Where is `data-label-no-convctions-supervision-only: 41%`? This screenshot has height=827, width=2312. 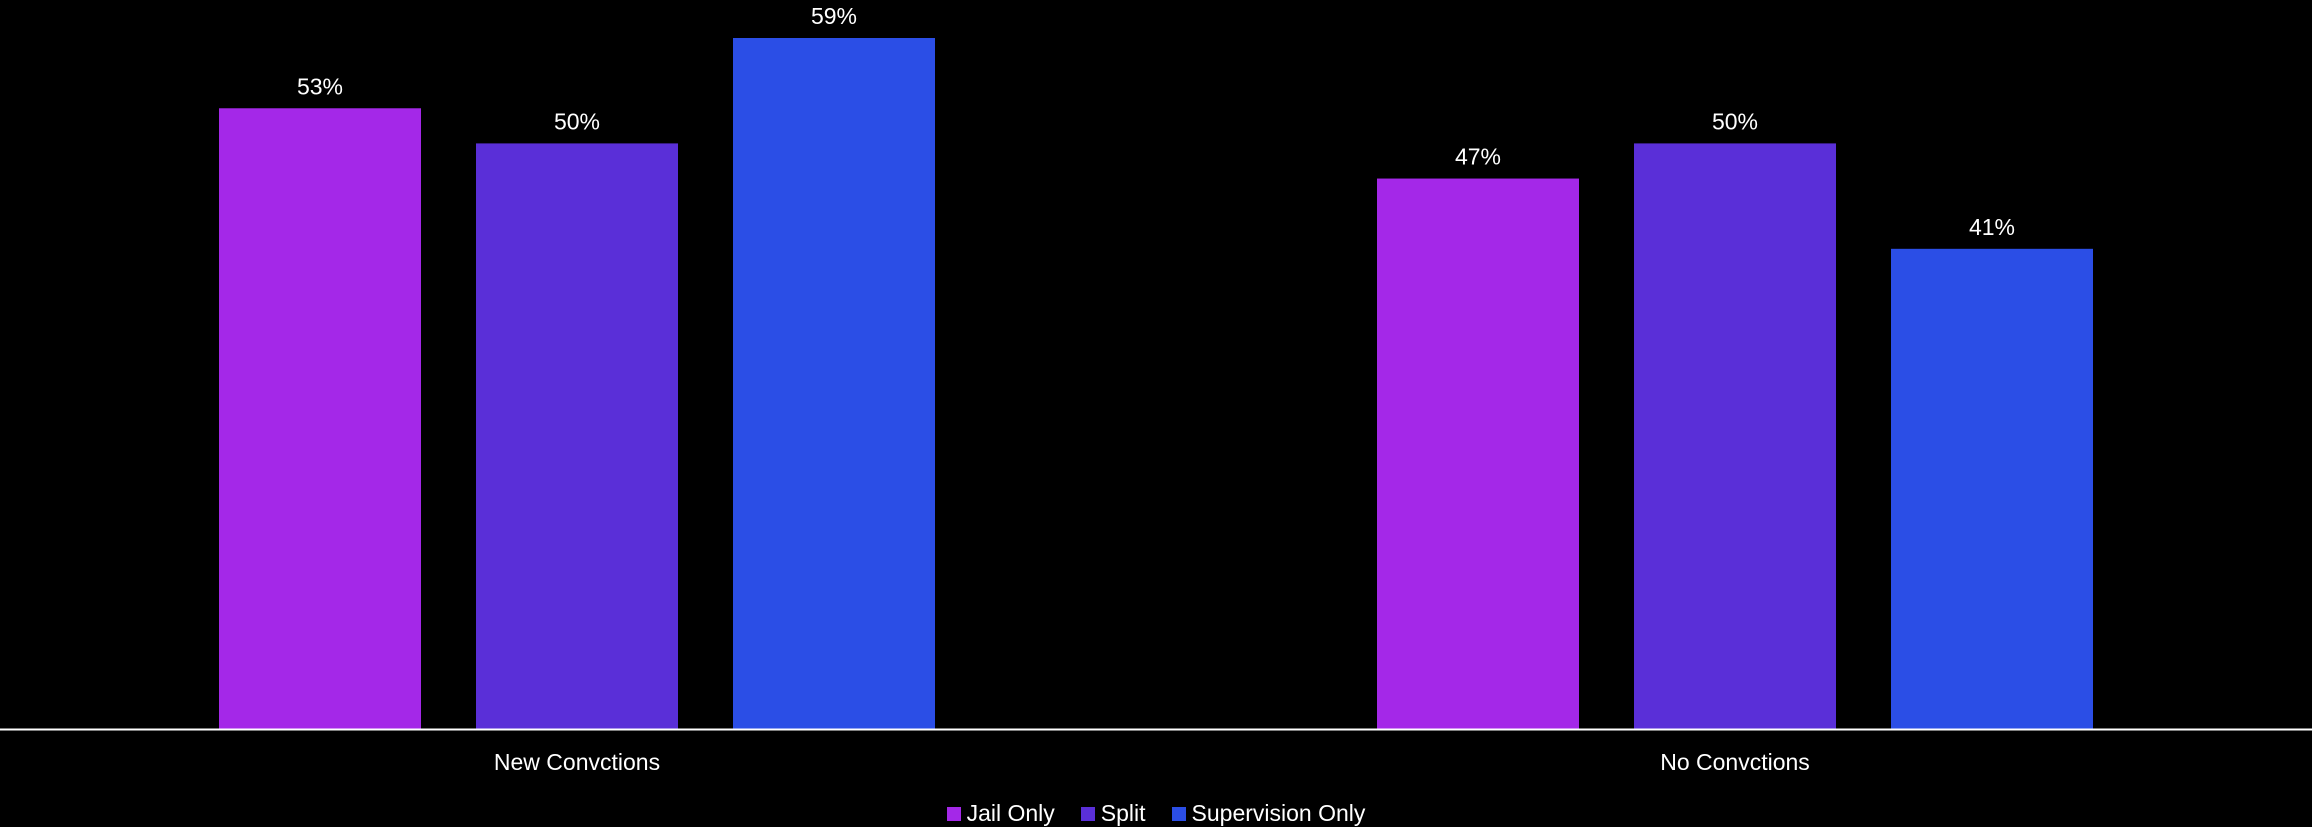 data-label-no-convctions-supervision-only: 41% is located at coordinates (1992, 227).